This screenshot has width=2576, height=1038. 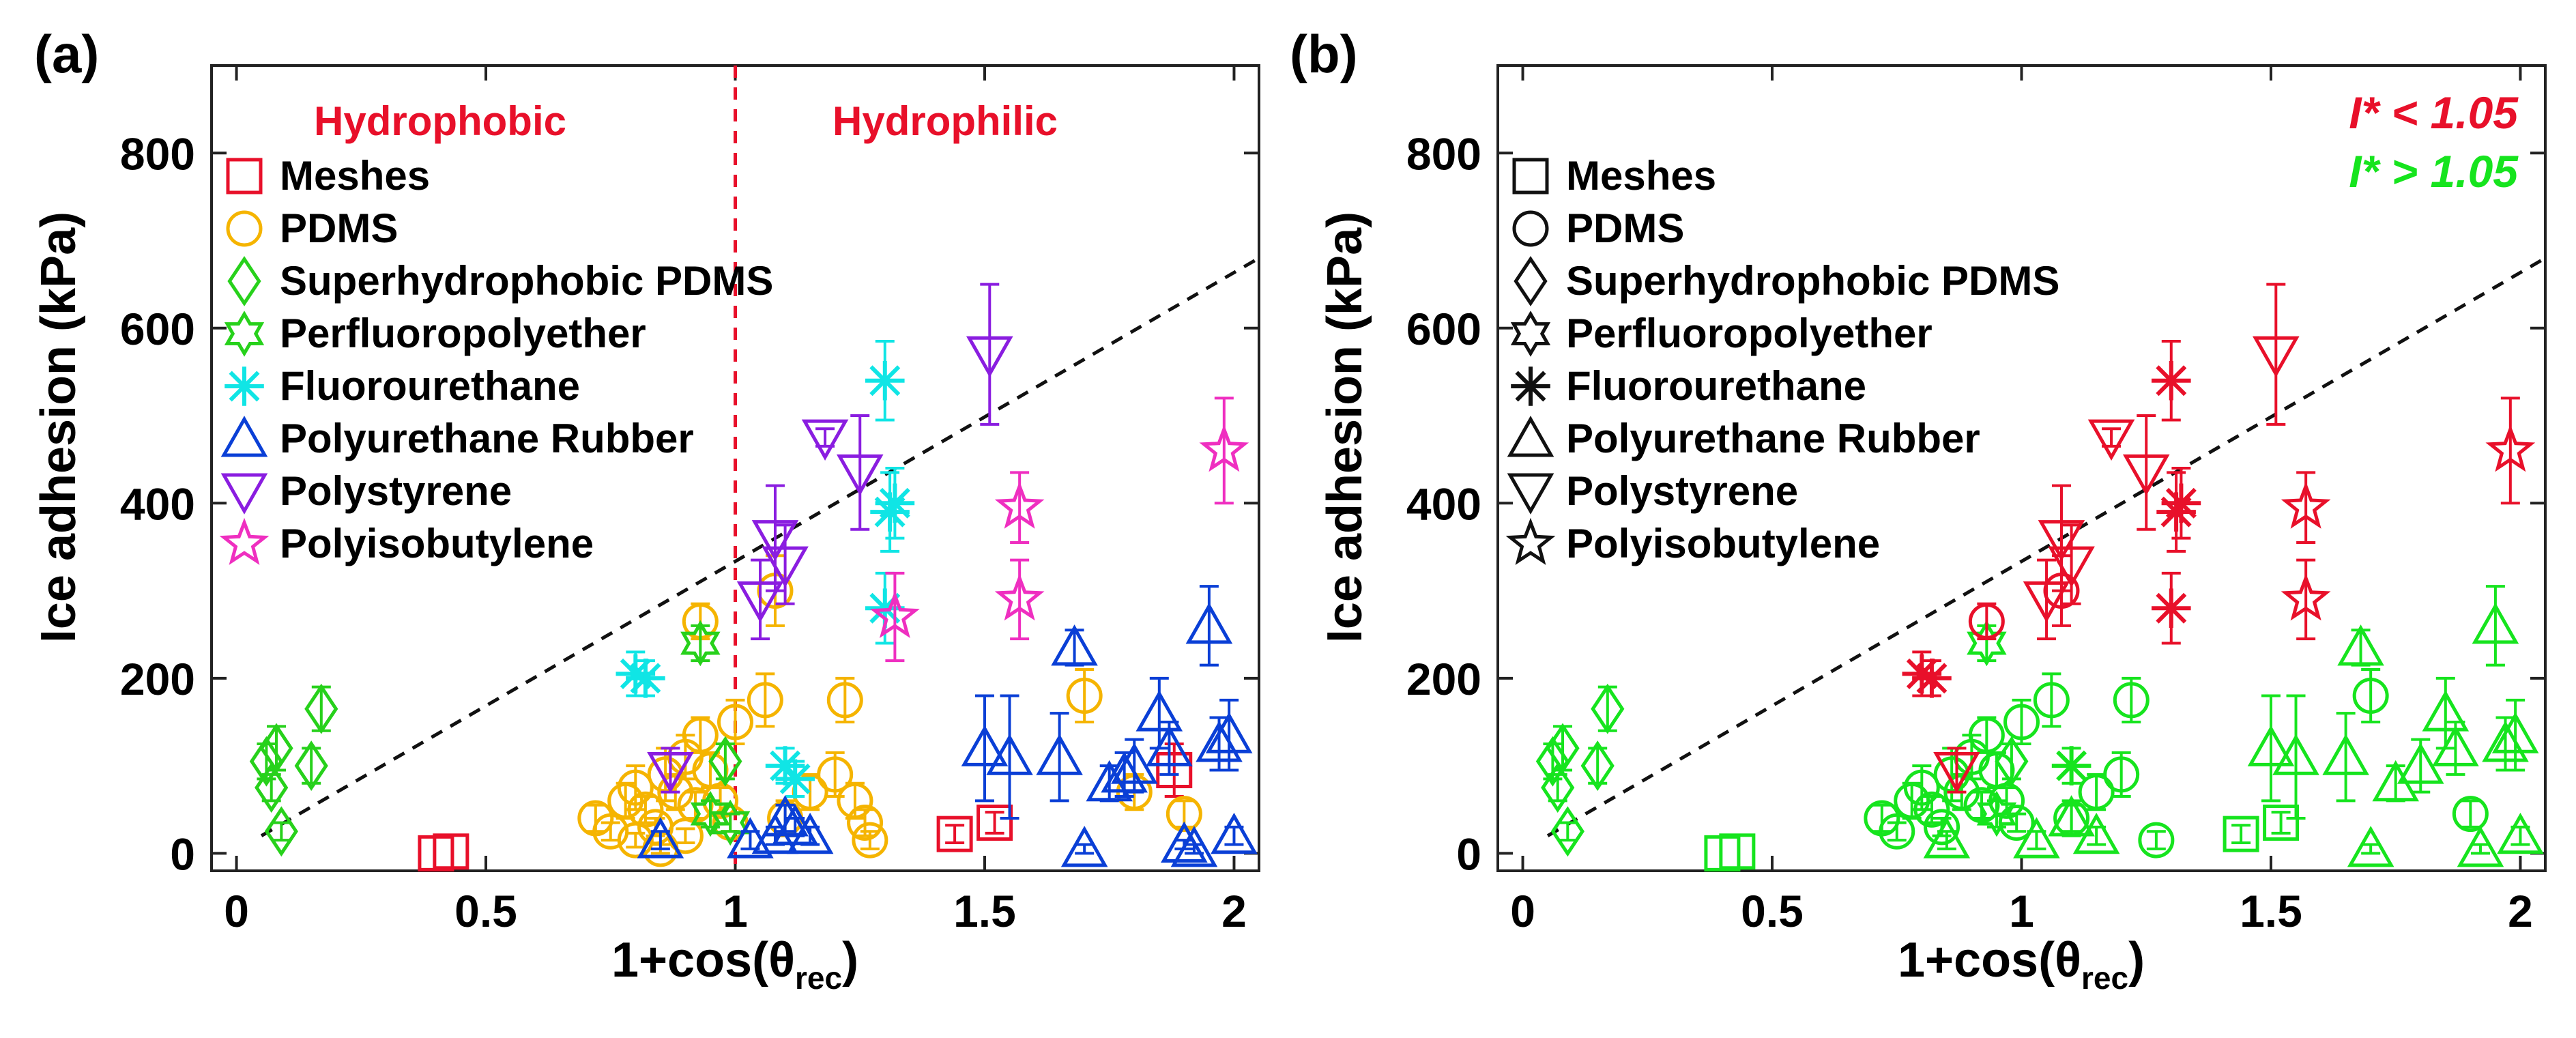 I want to click on point-star5, so click(x=2306, y=597).